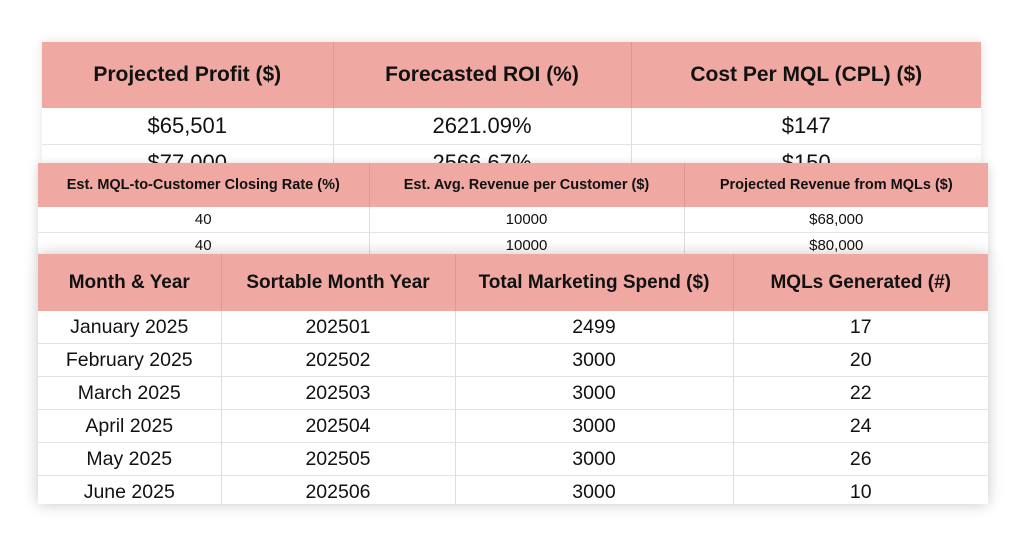 Image resolution: width=1024 pixels, height=548 pixels. Describe the element at coordinates (860, 282) in the screenshot. I see `header-mqls-generated: MQLs Generated (#)` at that location.